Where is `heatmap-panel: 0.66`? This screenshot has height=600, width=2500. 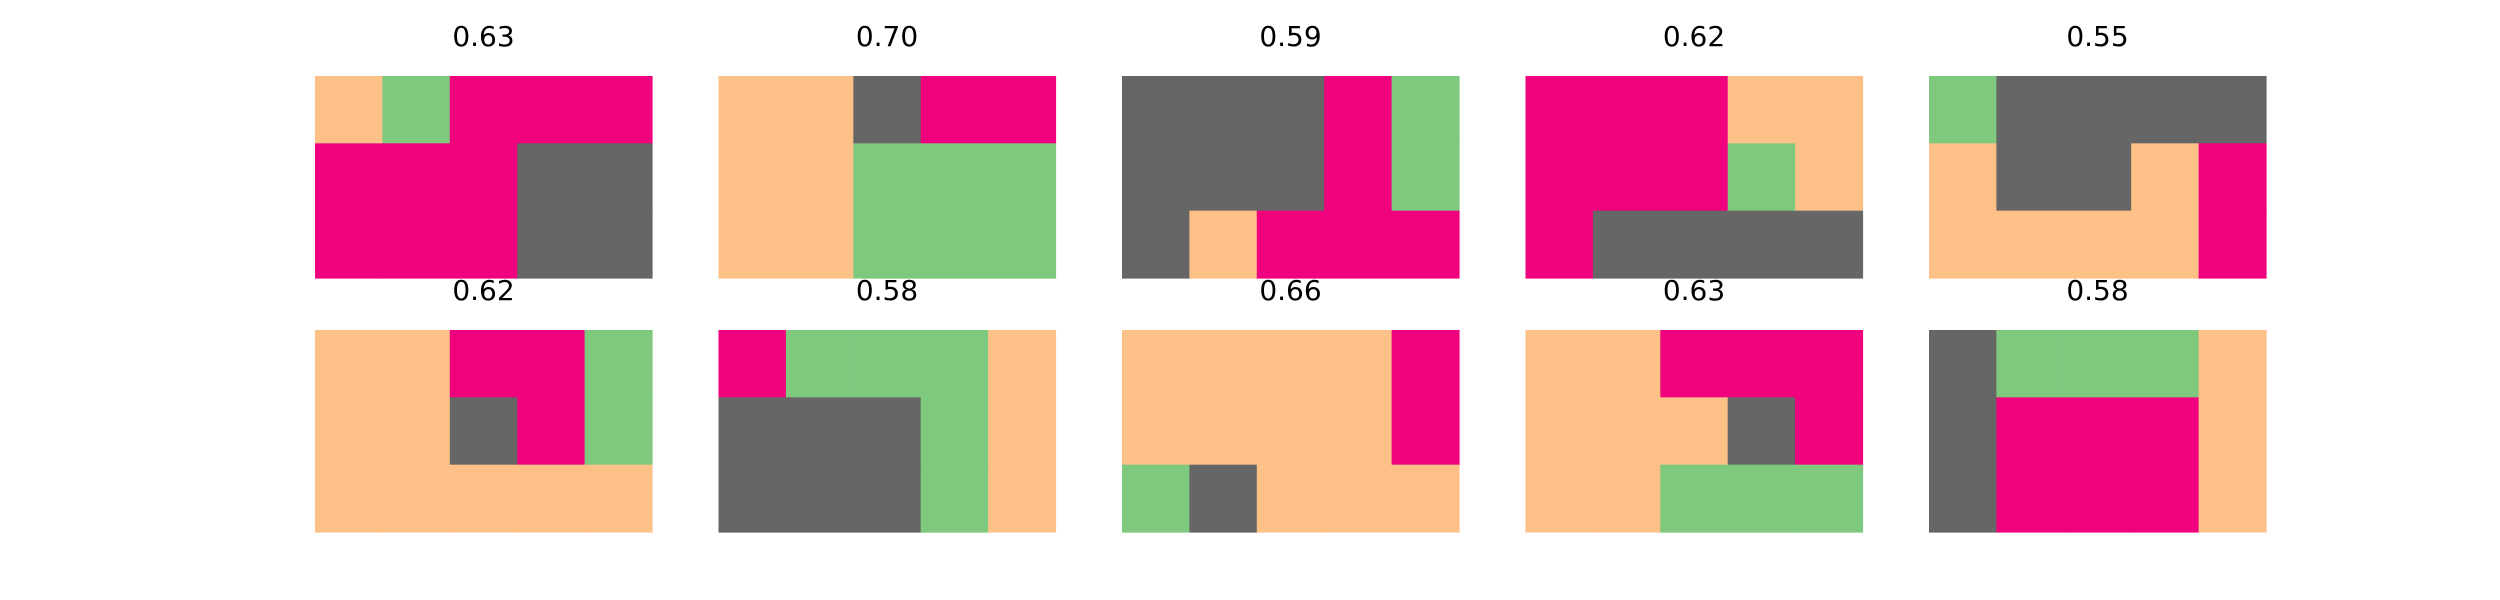 heatmap-panel: 0.66 is located at coordinates (1291, 403).